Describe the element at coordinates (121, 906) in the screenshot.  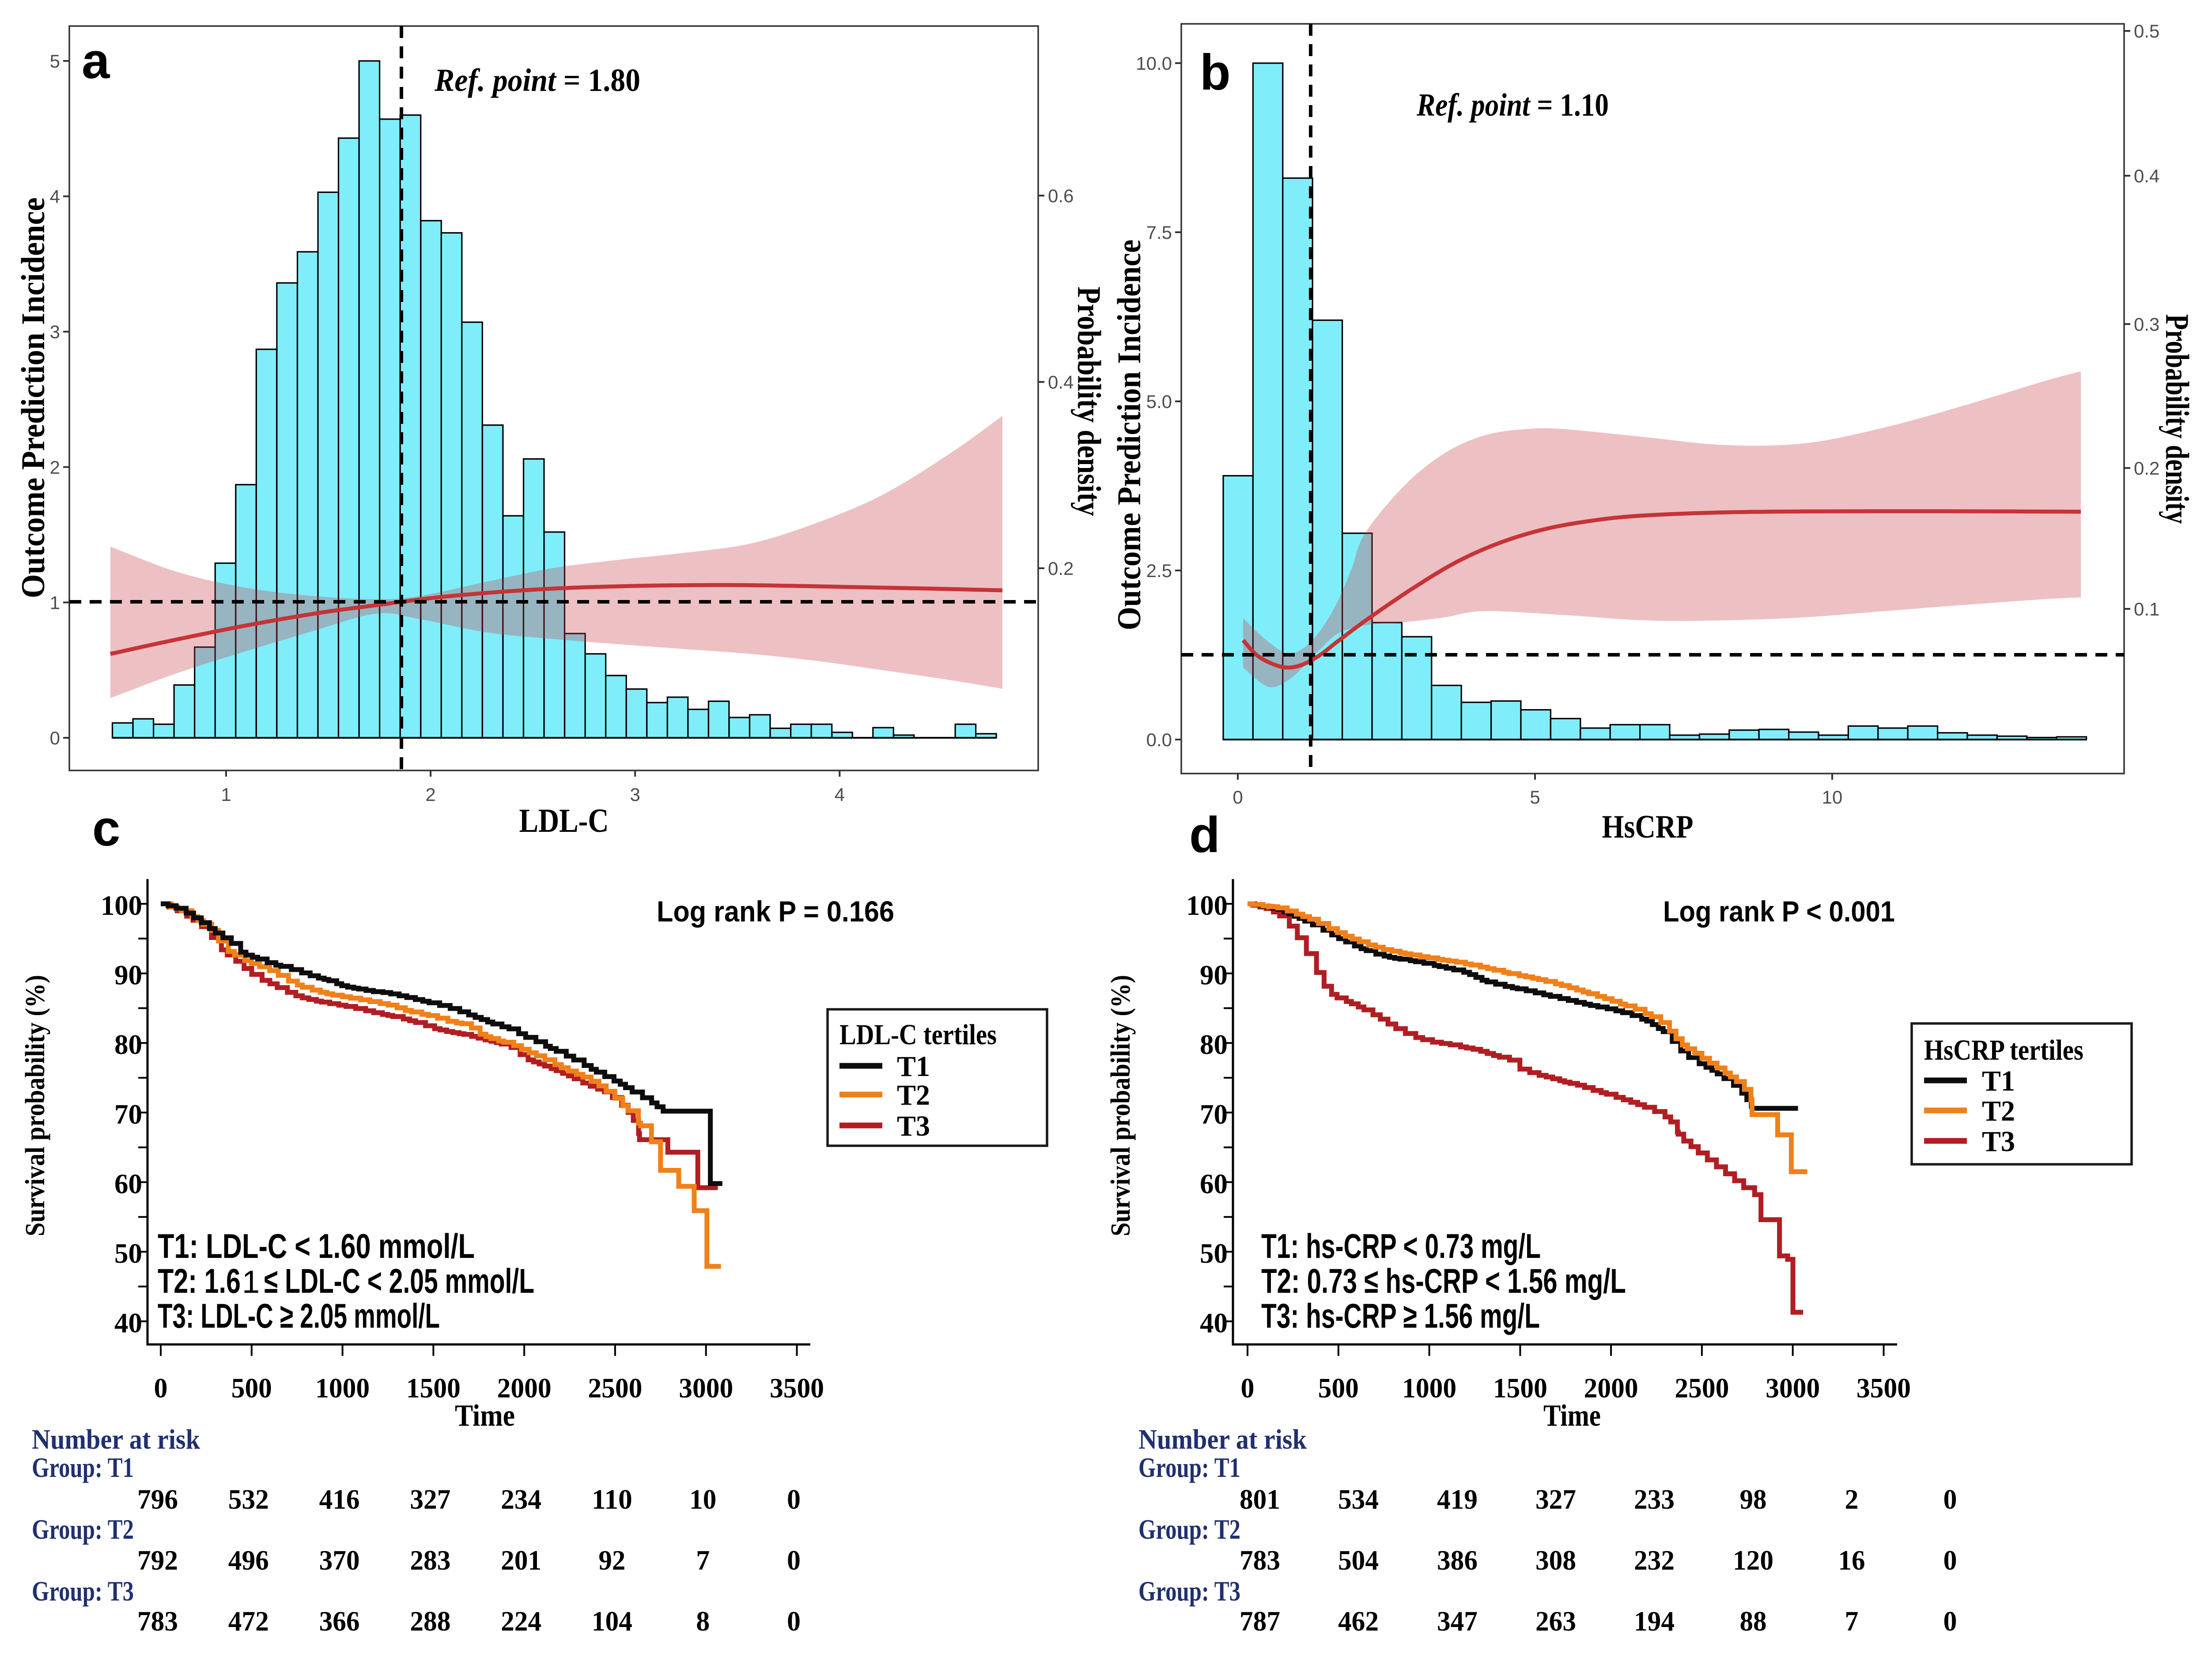
I see `svg-text: 100` at that location.